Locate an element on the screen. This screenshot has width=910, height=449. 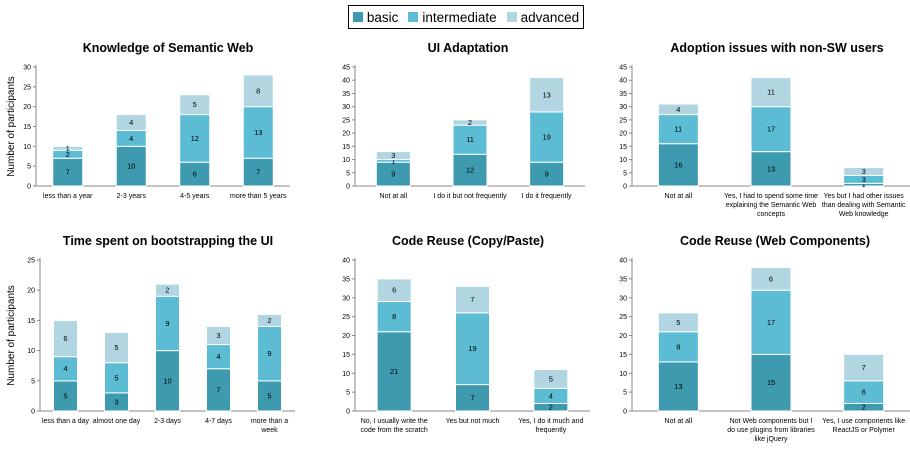
chart-5-data-label-2-advanced: 7 is located at coordinates (864, 367).